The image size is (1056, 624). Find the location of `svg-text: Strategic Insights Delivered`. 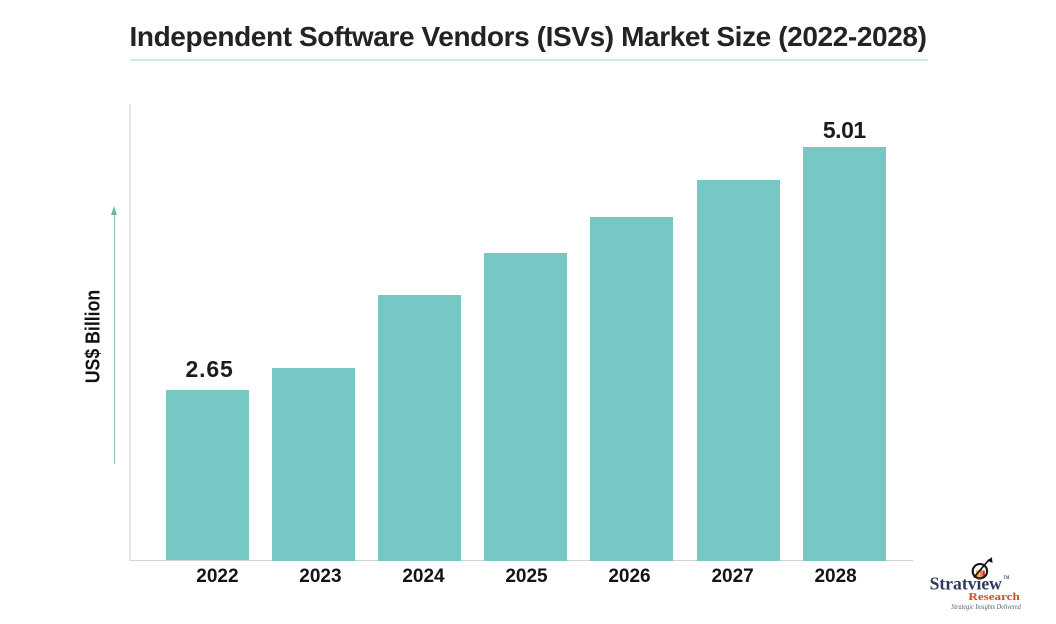

svg-text: Strategic Insights Delivered is located at coordinates (986, 606).